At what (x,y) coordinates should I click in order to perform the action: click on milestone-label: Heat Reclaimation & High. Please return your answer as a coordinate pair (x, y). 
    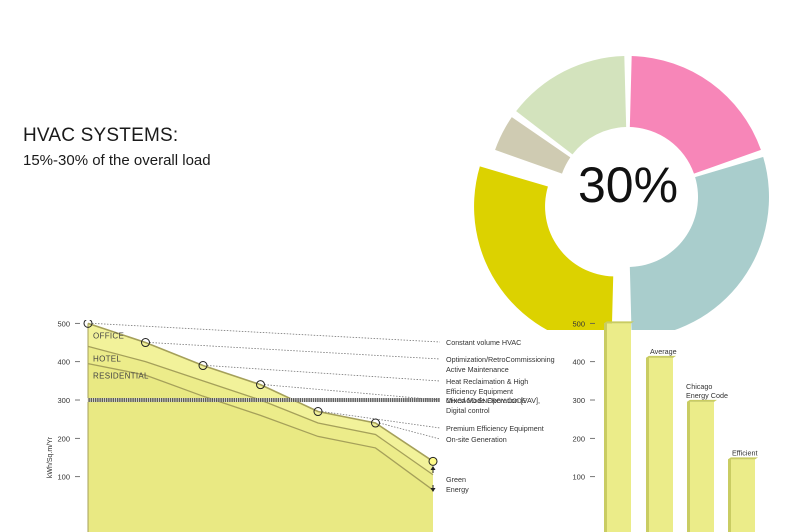
    Looking at the image, I should click on (487, 381).